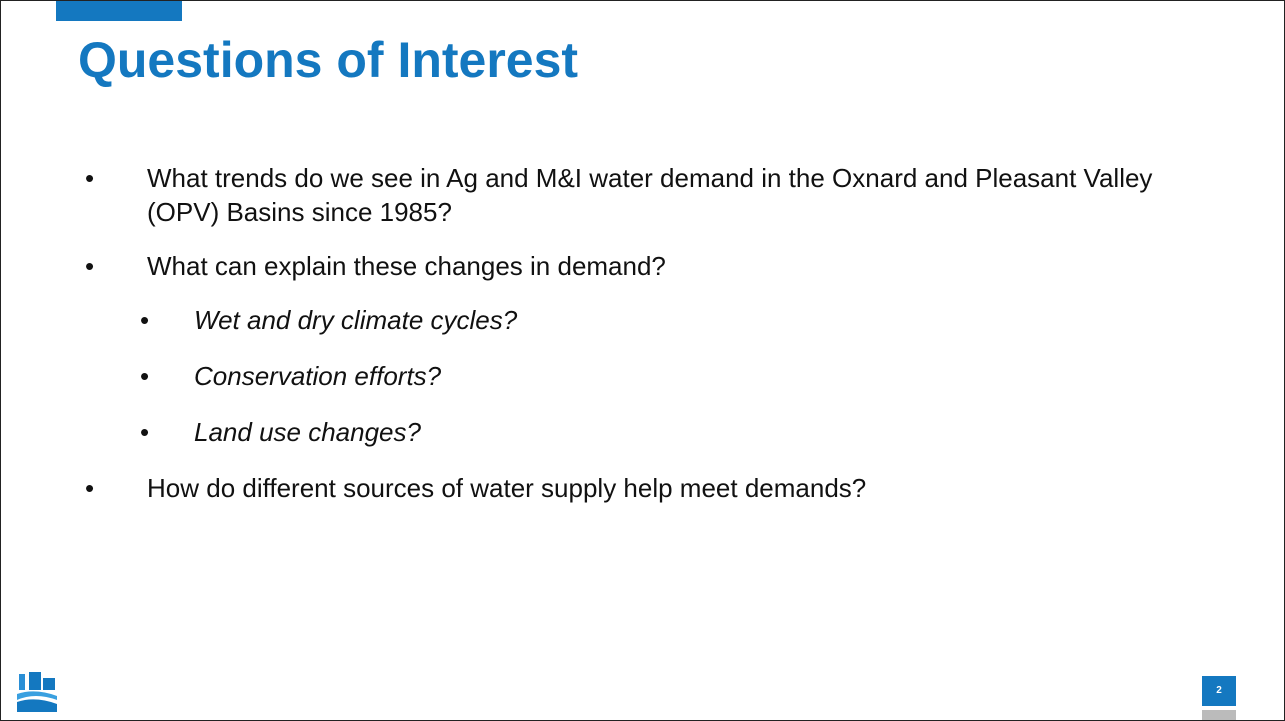 The image size is (1285, 721). I want to click on accent-bar, so click(119, 11).